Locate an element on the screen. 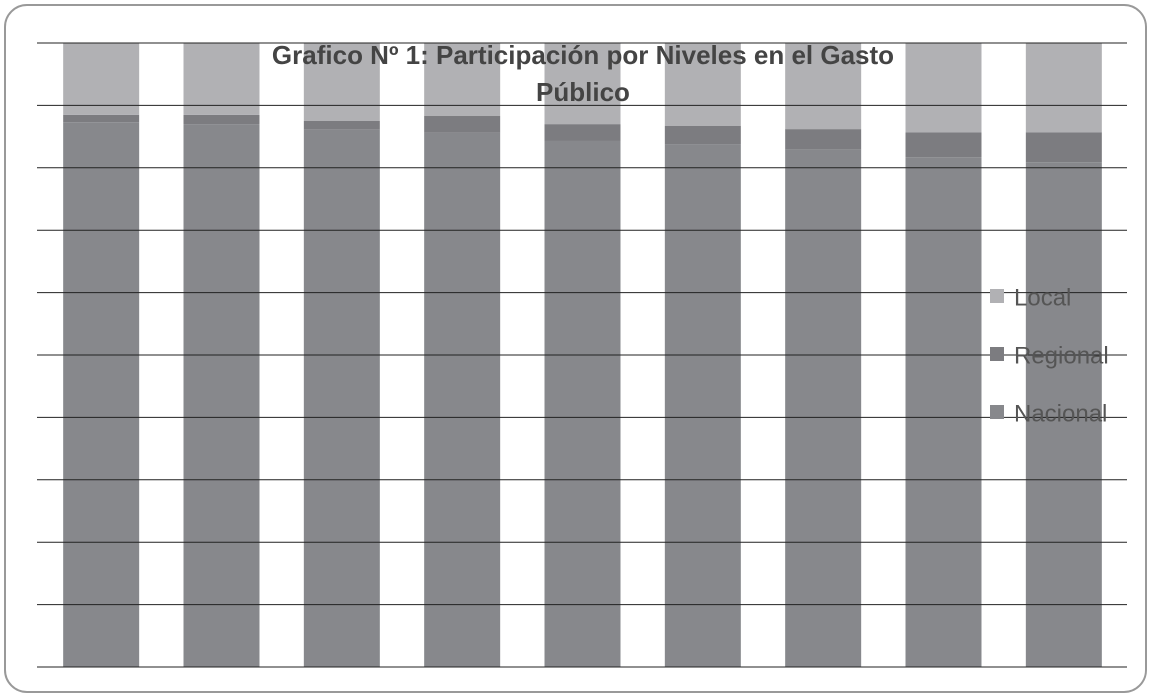  legend-label: Local is located at coordinates (1042, 297).